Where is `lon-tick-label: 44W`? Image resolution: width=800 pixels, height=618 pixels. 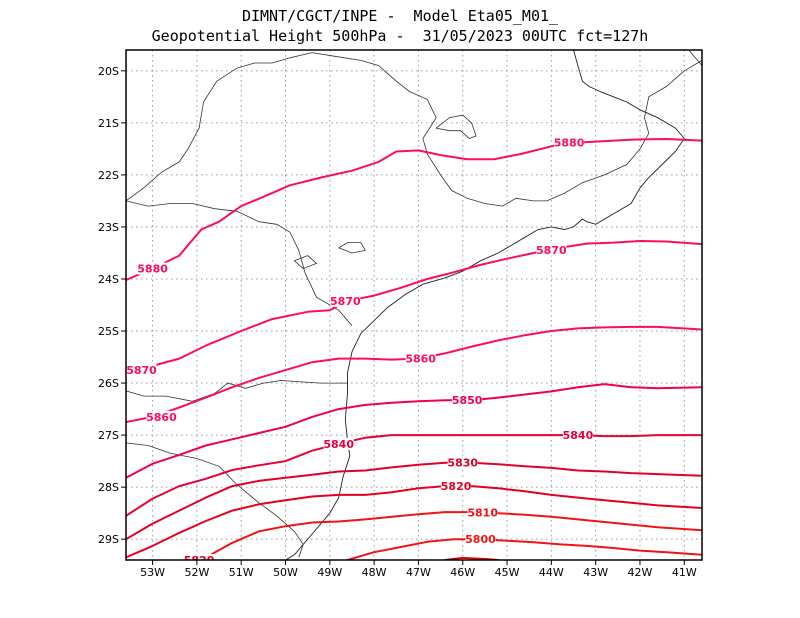 lon-tick-label: 44W is located at coordinates (551, 572).